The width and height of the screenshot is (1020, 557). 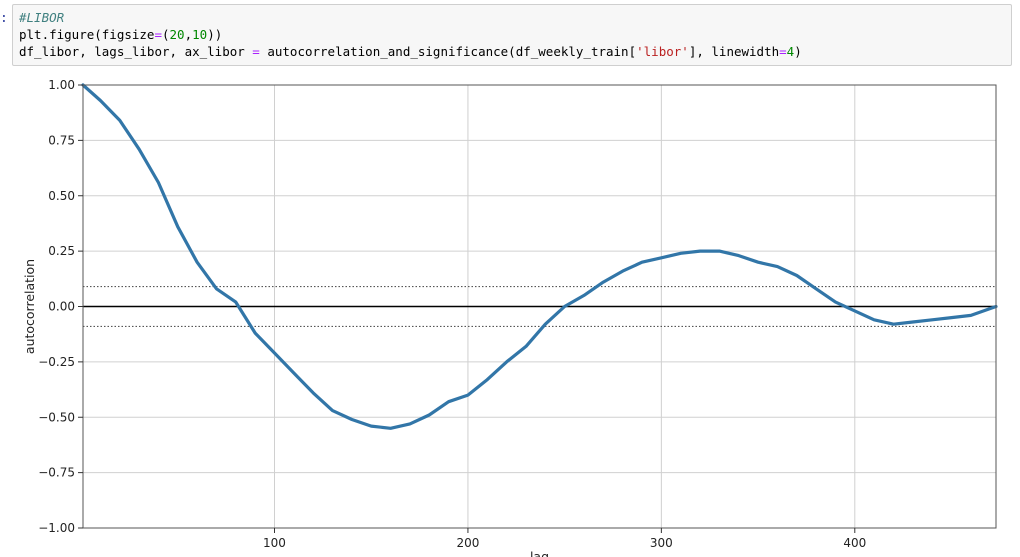 I want to click on code-token: ], linewidth, so click(x=734, y=51).